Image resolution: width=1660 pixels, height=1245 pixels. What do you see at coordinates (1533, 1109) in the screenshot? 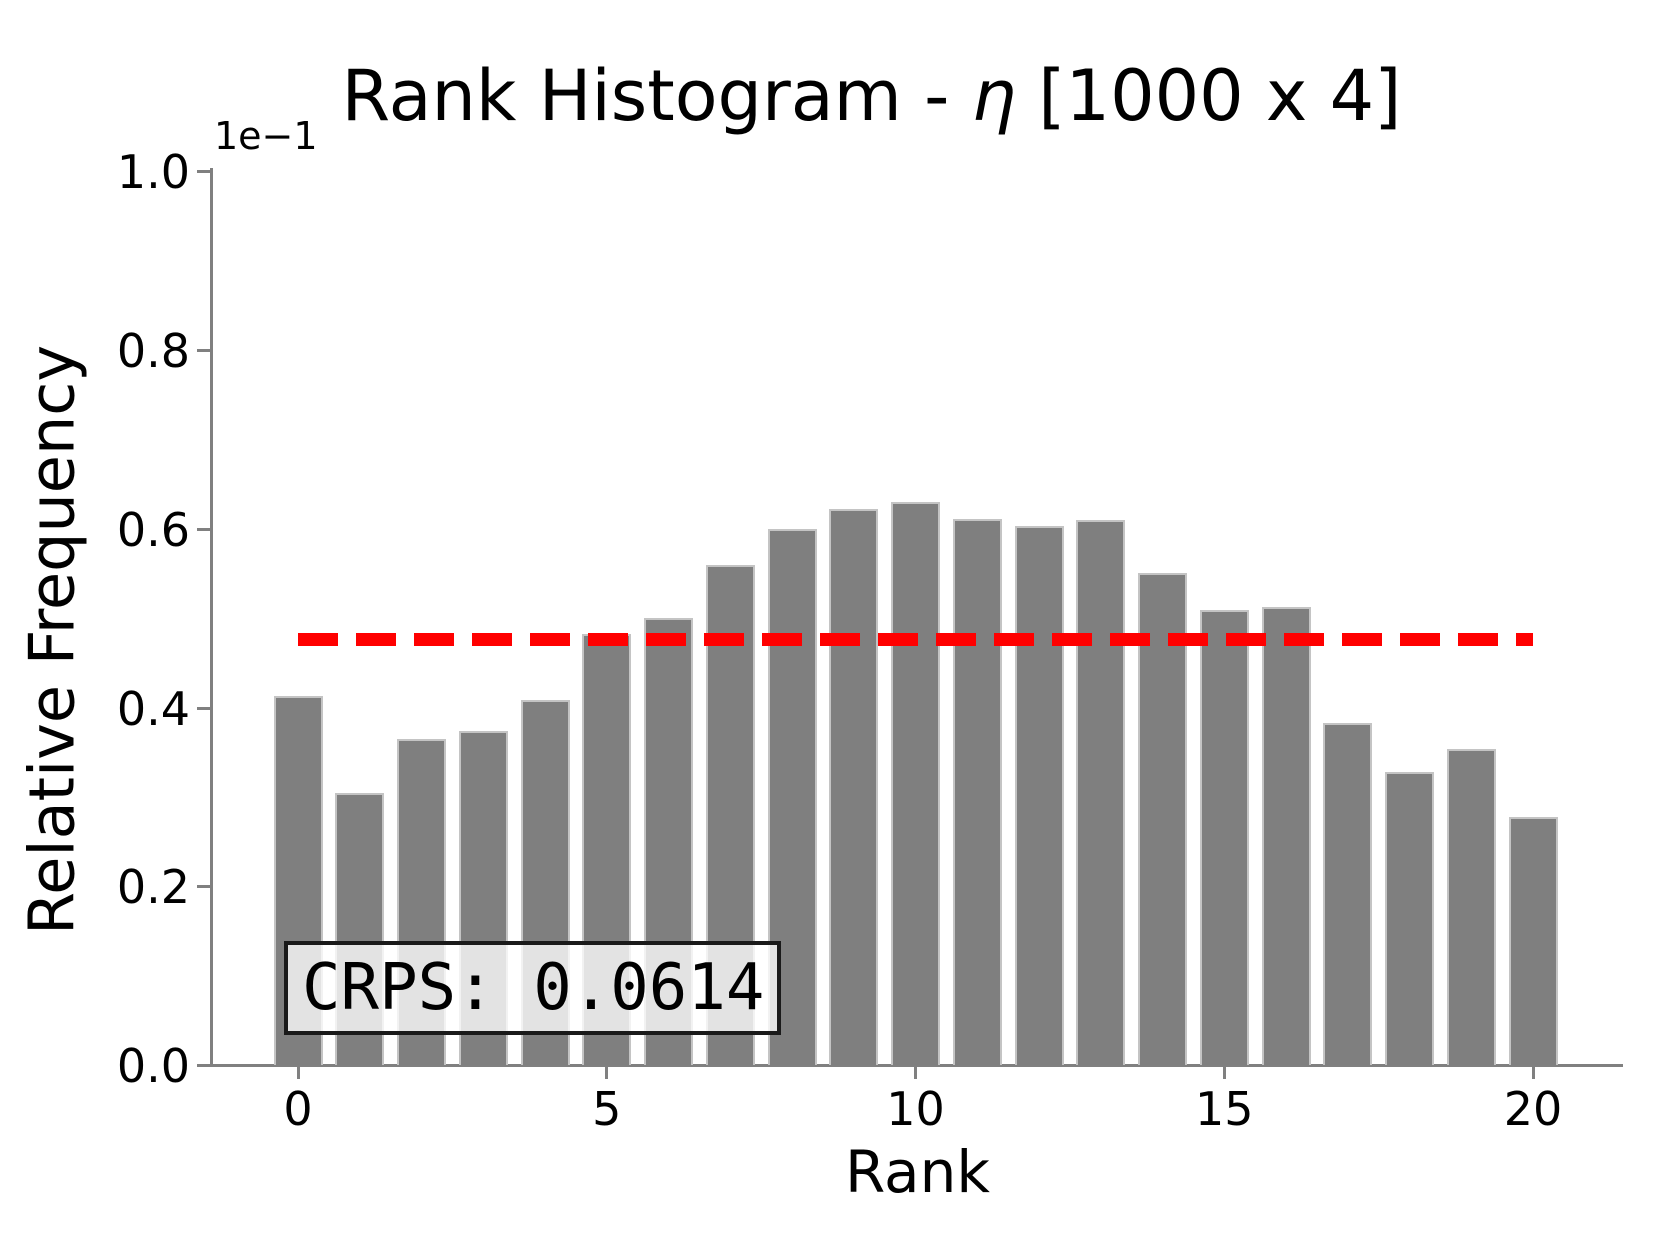
I see `x-tick-label: 20` at bounding box center [1533, 1109].